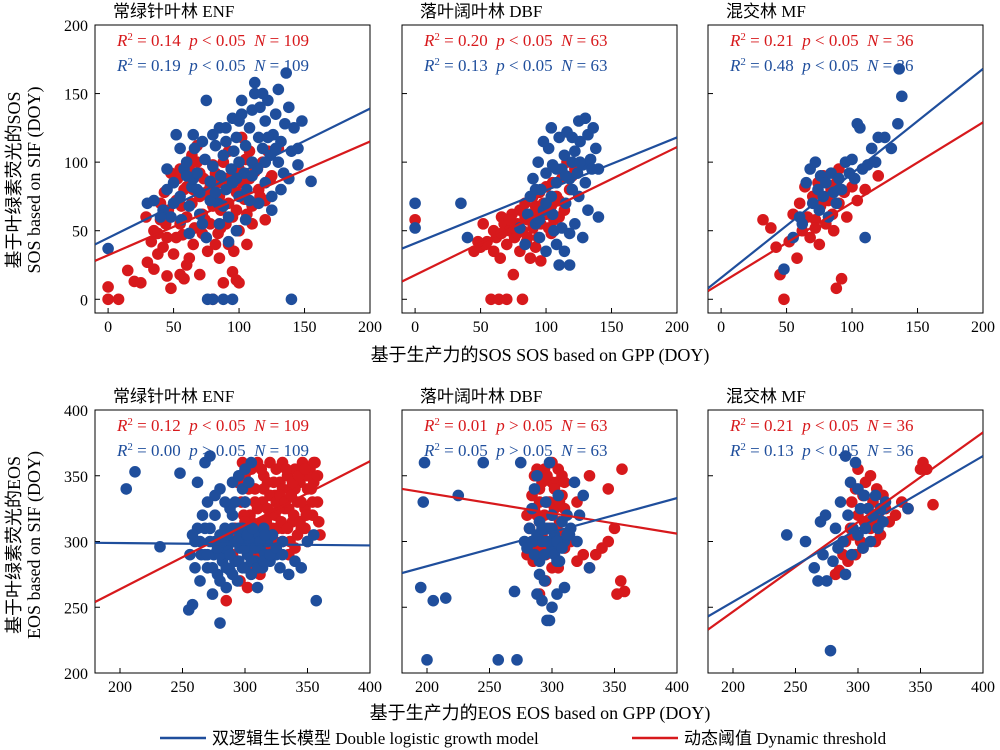 This screenshot has height=750, width=1000. Describe the element at coordinates (34, 179) in the screenshot. I see `svg-text: SOS based on SIF (DOY)` at that location.